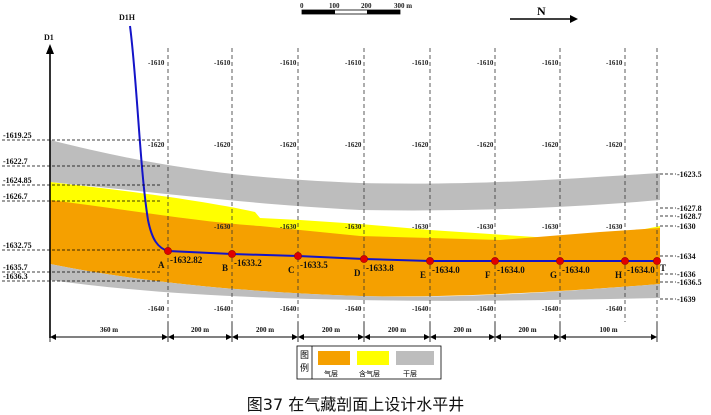 The height and width of the screenshot is (415, 711). What do you see at coordinates (553, 275) in the screenshot?
I see `well-point-letter: G` at bounding box center [553, 275].